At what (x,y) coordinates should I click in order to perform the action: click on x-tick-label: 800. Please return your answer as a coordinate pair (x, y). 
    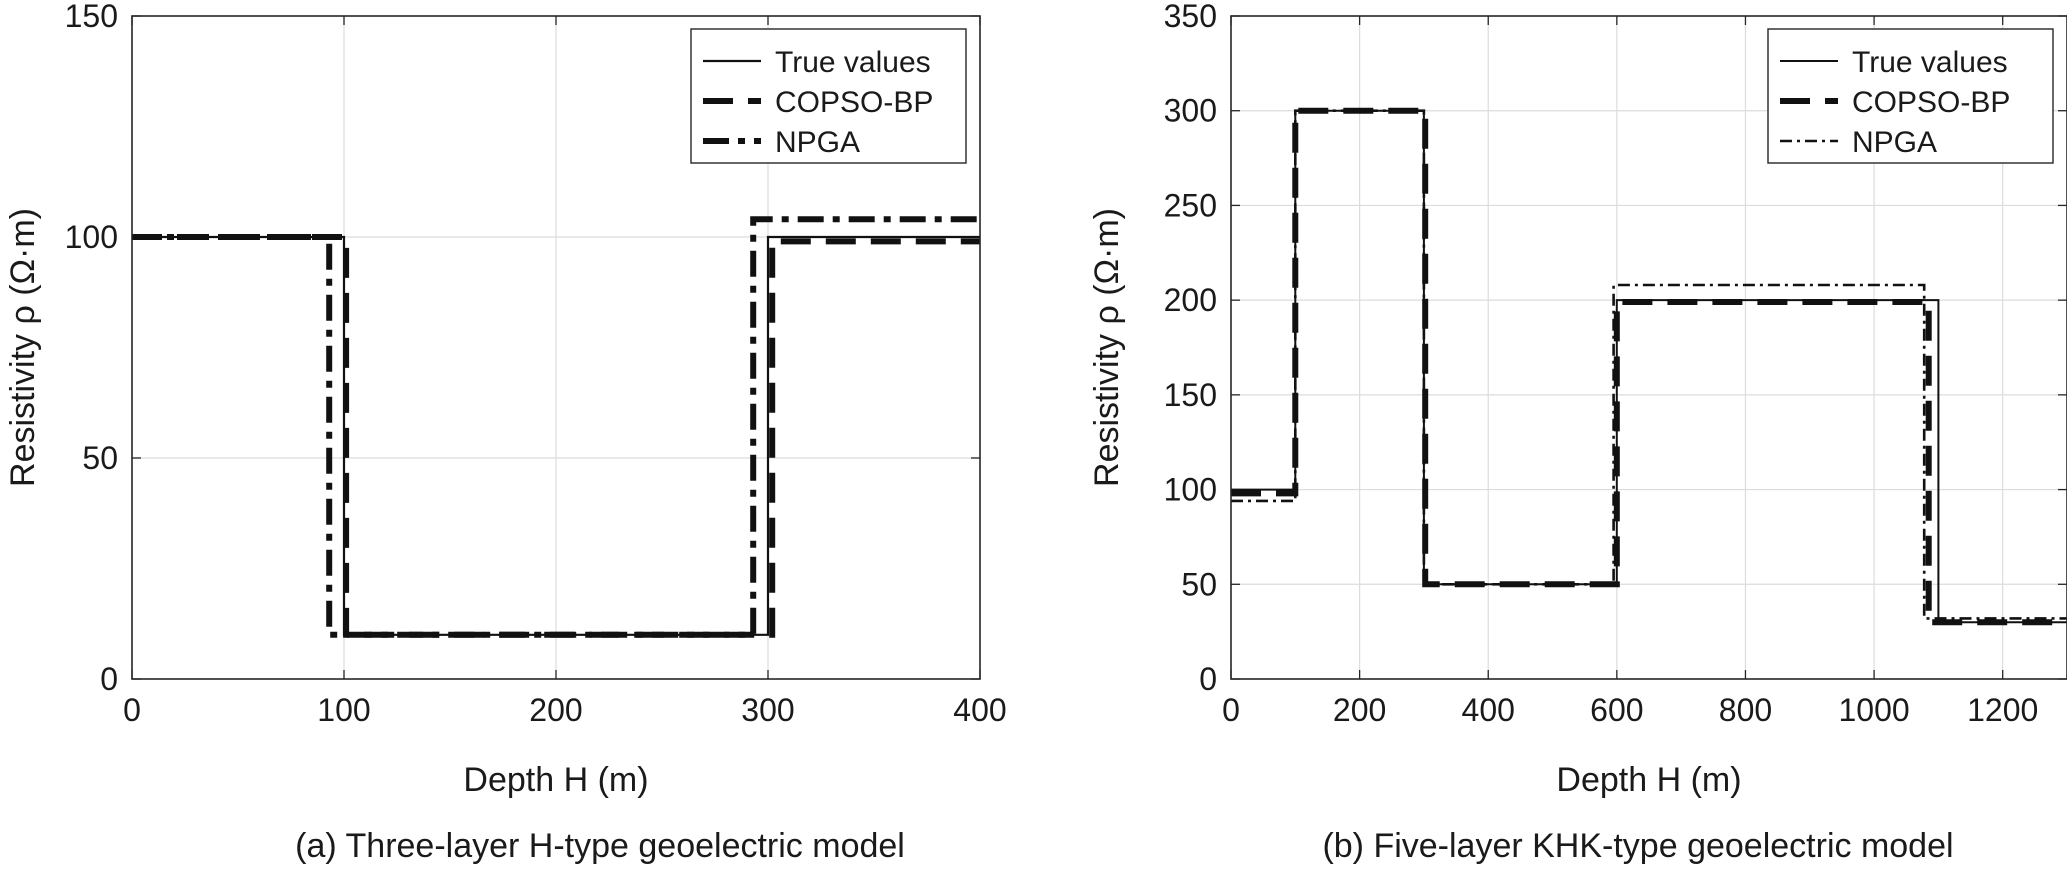
    Looking at the image, I should click on (1745, 710).